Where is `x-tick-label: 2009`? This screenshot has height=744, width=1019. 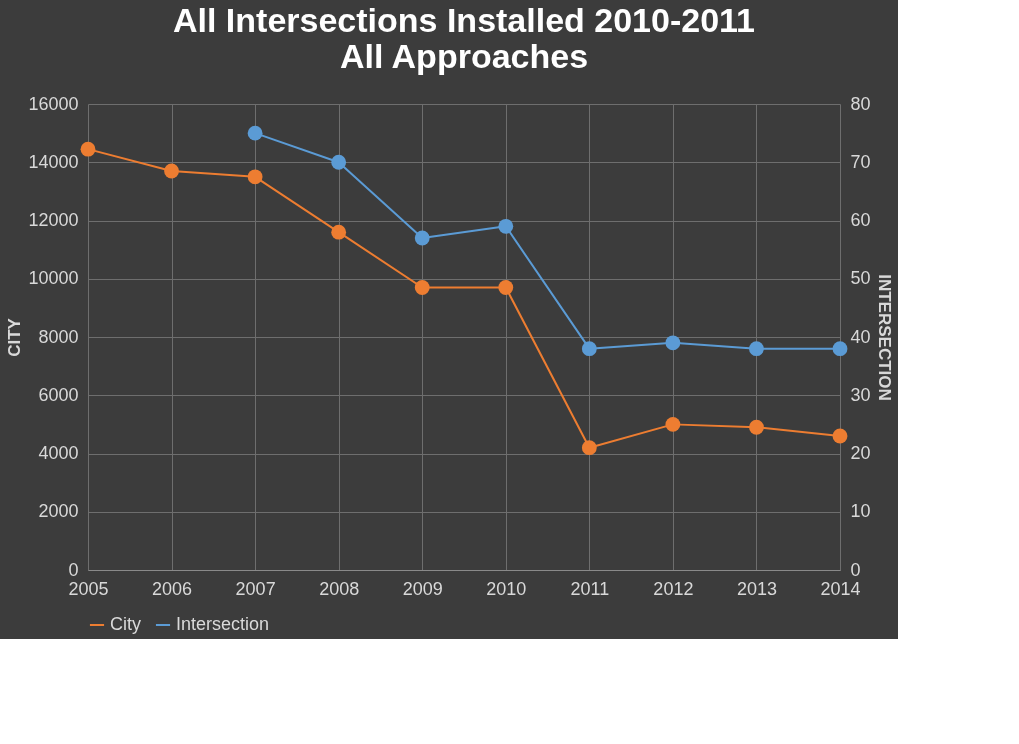
x-tick-label: 2009 is located at coordinates (422, 588).